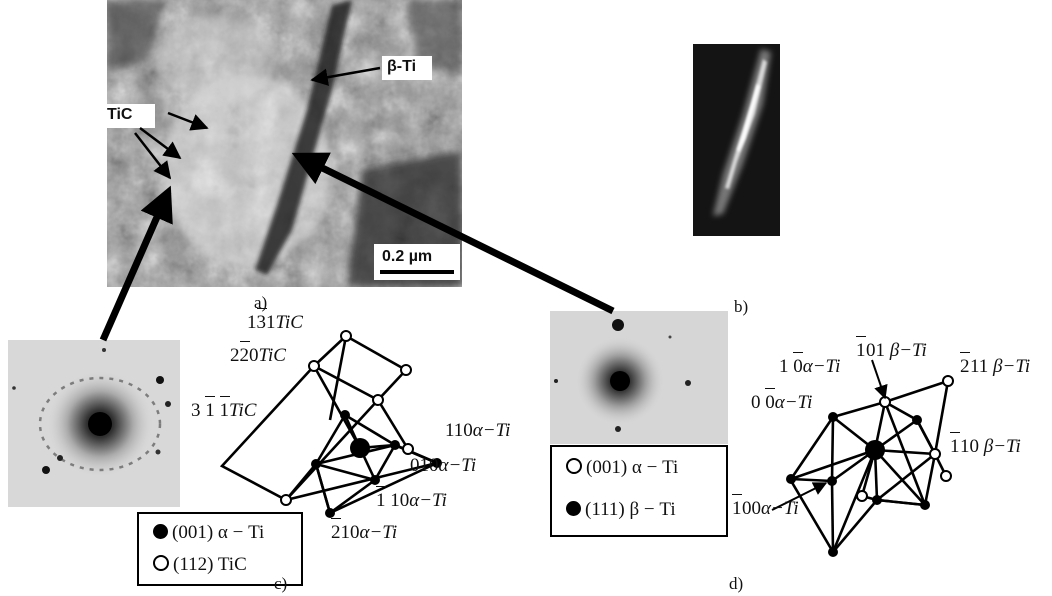 The width and height of the screenshot is (1052, 596). Describe the element at coordinates (985, 445) in the screenshot. I see `label-110-beta: 1 10 β−Ti` at that location.